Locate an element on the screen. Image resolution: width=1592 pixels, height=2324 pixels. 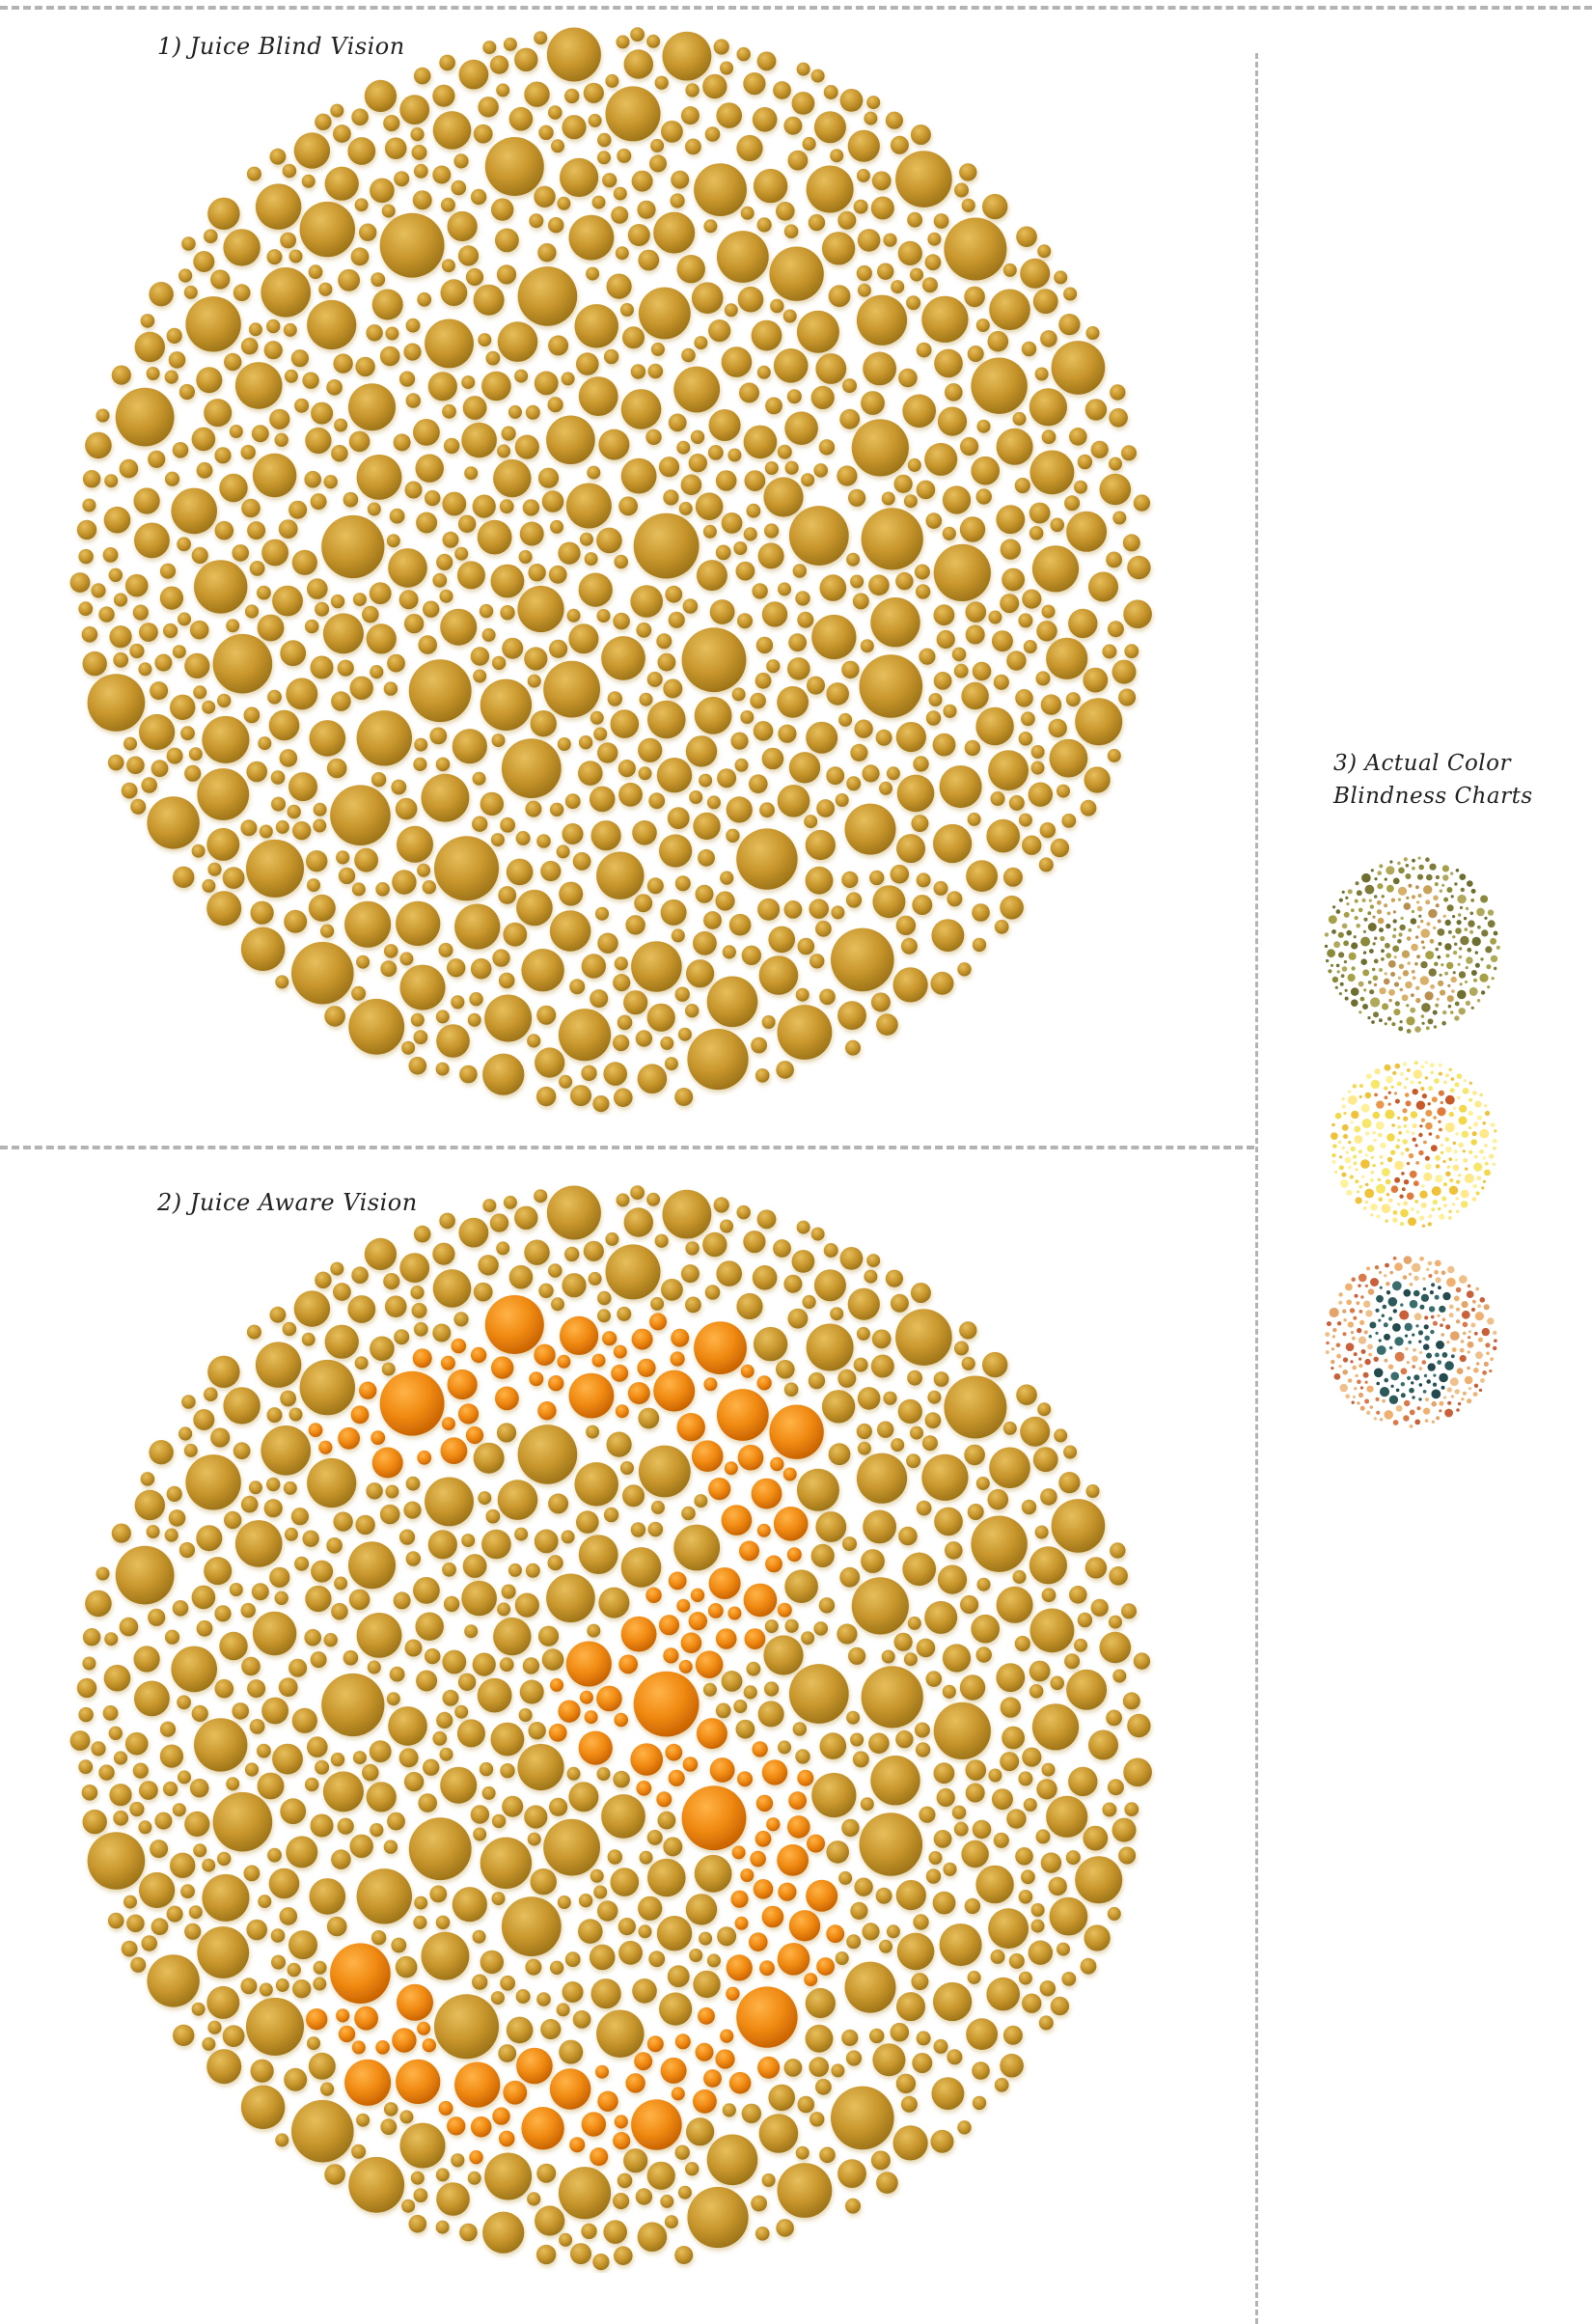
top-dashed-divider is located at coordinates (796, 8).